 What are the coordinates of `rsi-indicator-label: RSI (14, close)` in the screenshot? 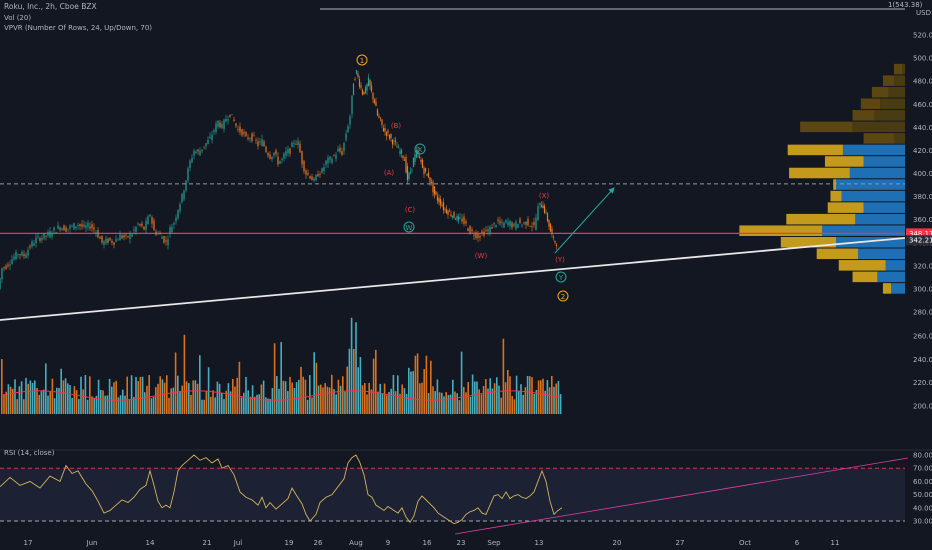 It's located at (29, 453).